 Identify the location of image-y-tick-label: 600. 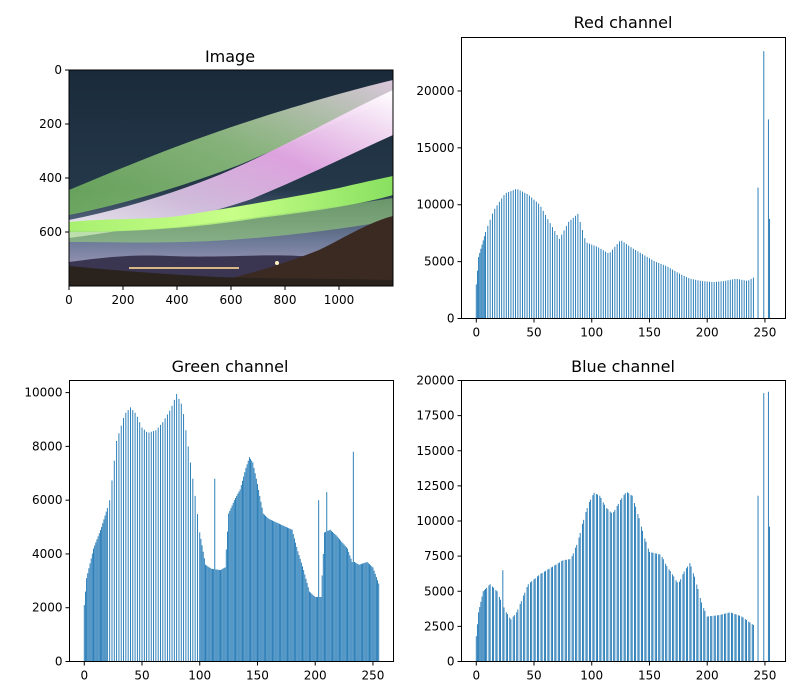
(50, 232).